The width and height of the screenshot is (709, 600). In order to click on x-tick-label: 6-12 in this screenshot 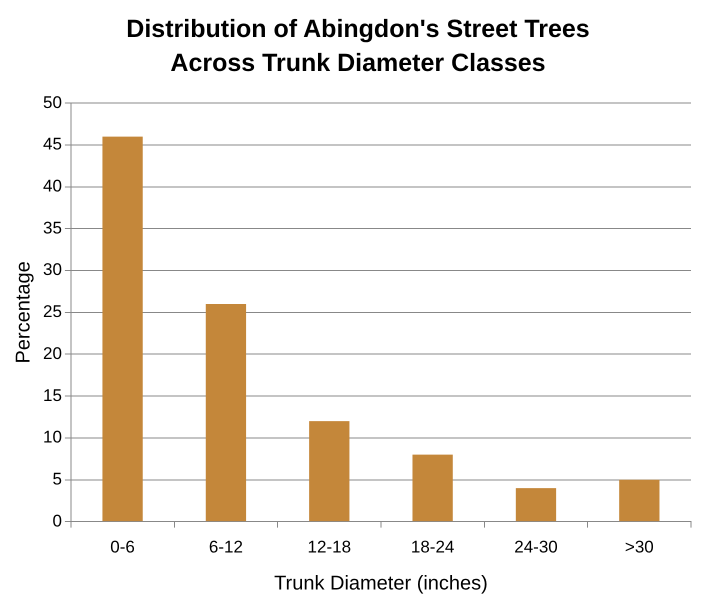, I will do `click(225, 546)`.